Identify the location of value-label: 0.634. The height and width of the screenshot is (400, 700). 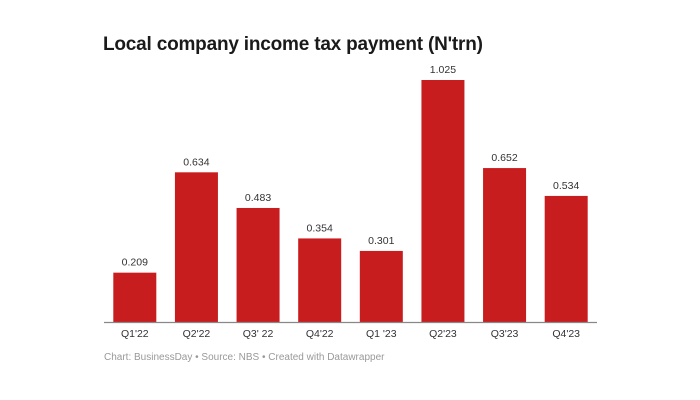
(196, 162).